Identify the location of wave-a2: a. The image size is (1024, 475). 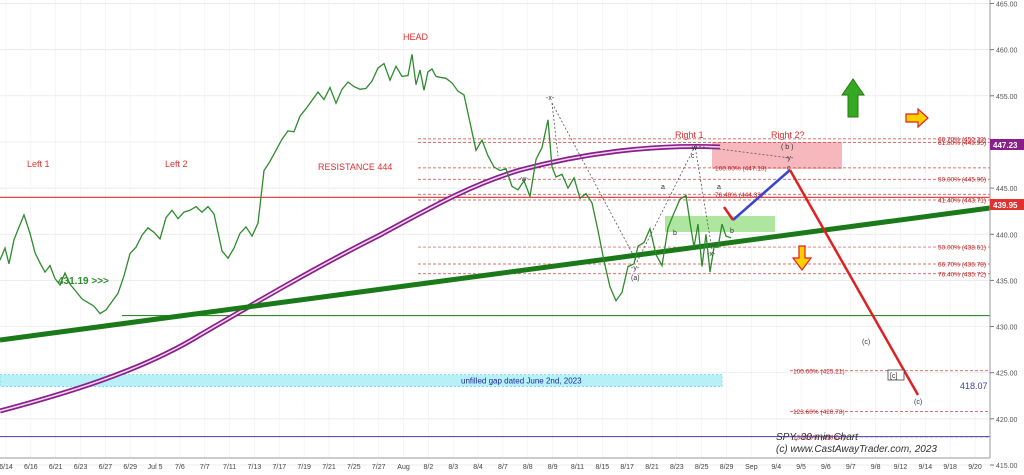
(719, 187).